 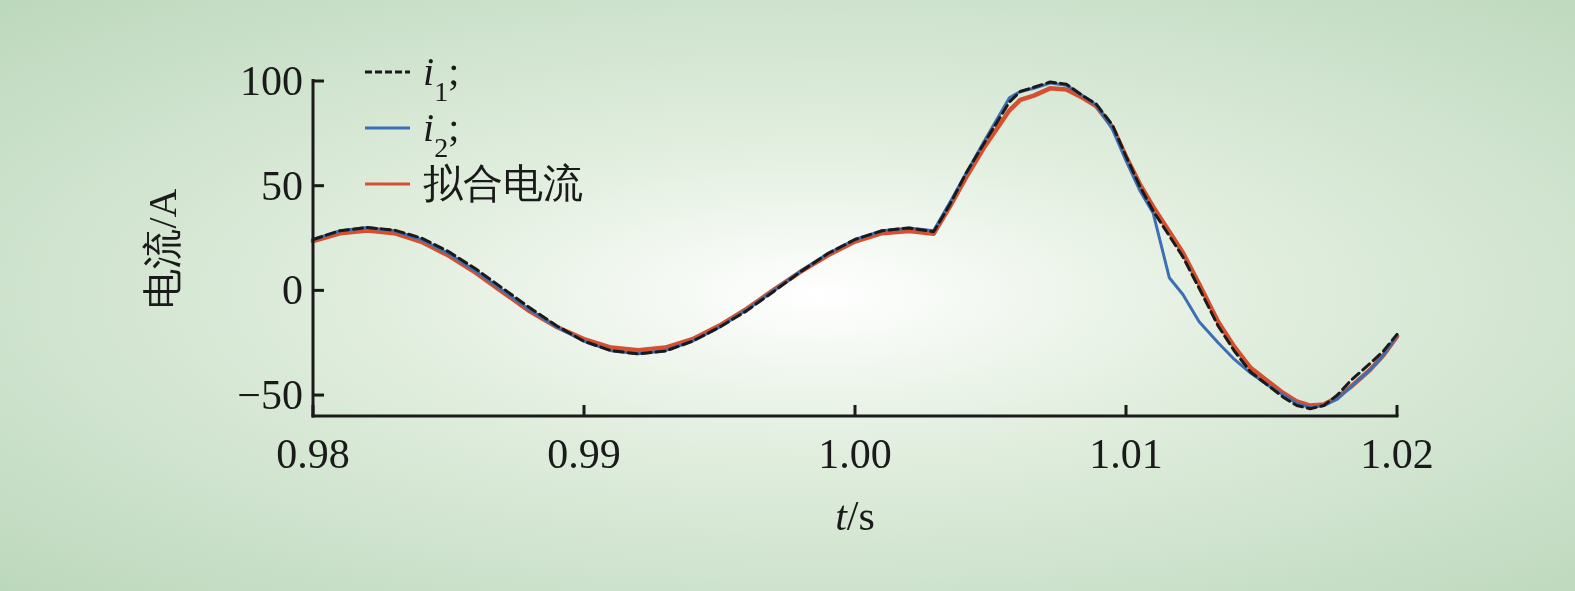 I want to click on x-tick-label: 0.98, so click(x=313, y=454).